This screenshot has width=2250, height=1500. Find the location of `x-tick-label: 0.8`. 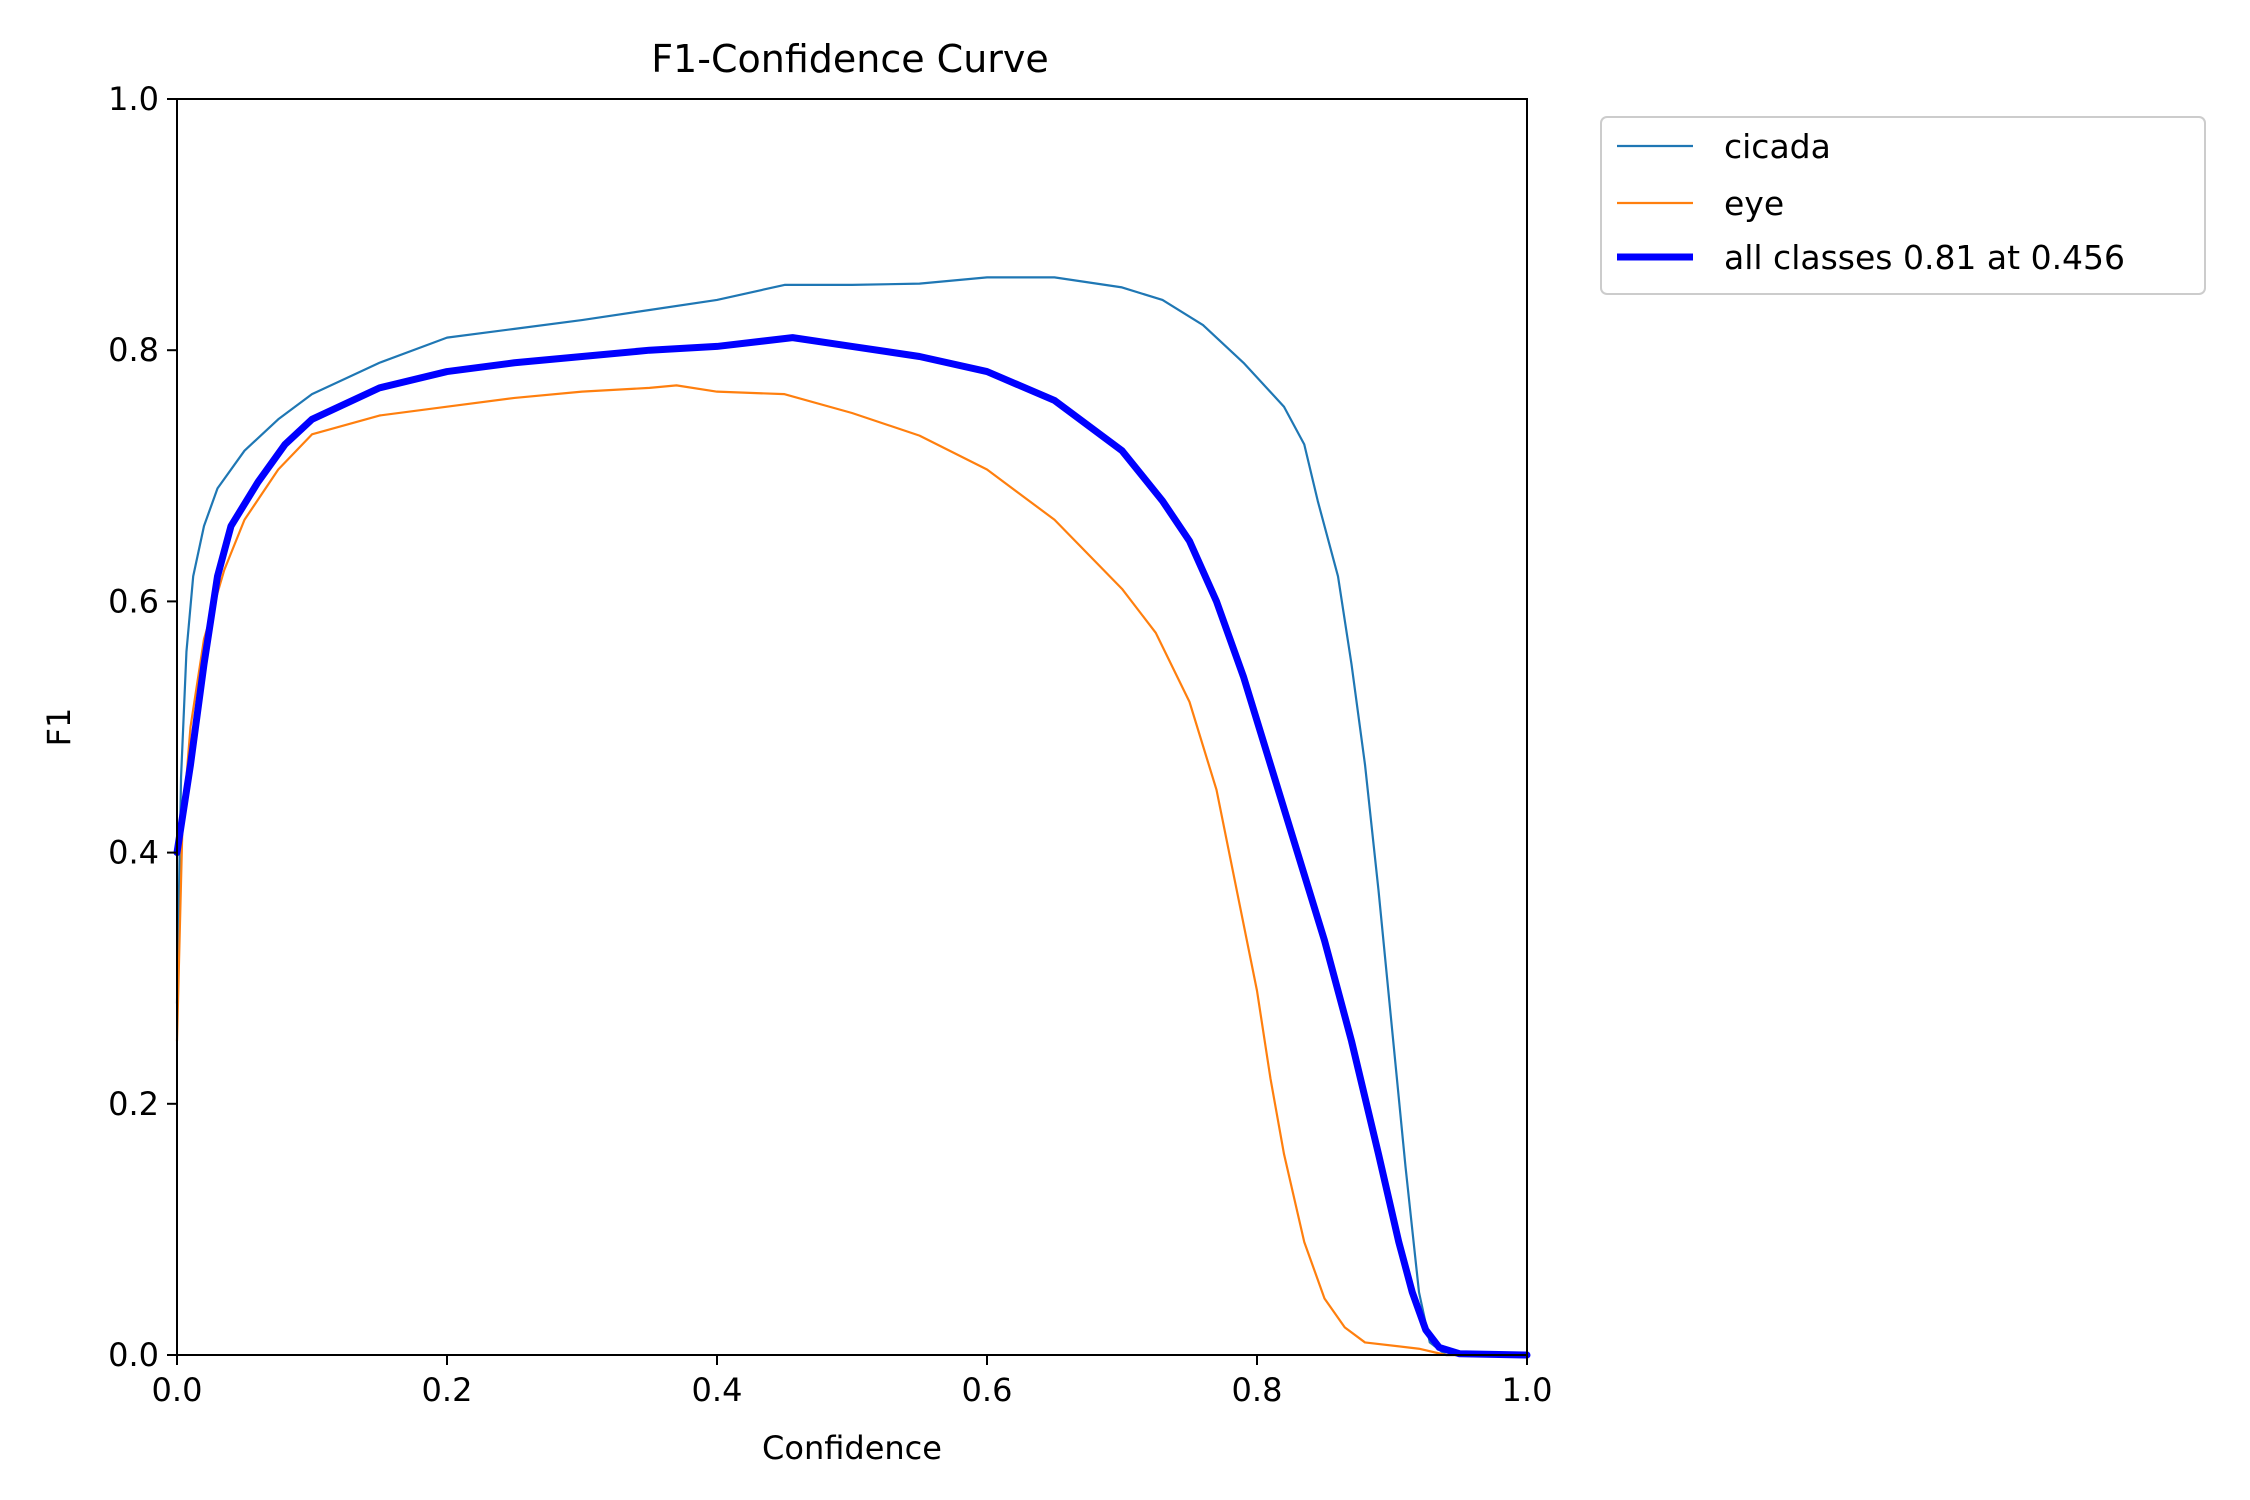

x-tick-label: 0.8 is located at coordinates (1257, 1390).